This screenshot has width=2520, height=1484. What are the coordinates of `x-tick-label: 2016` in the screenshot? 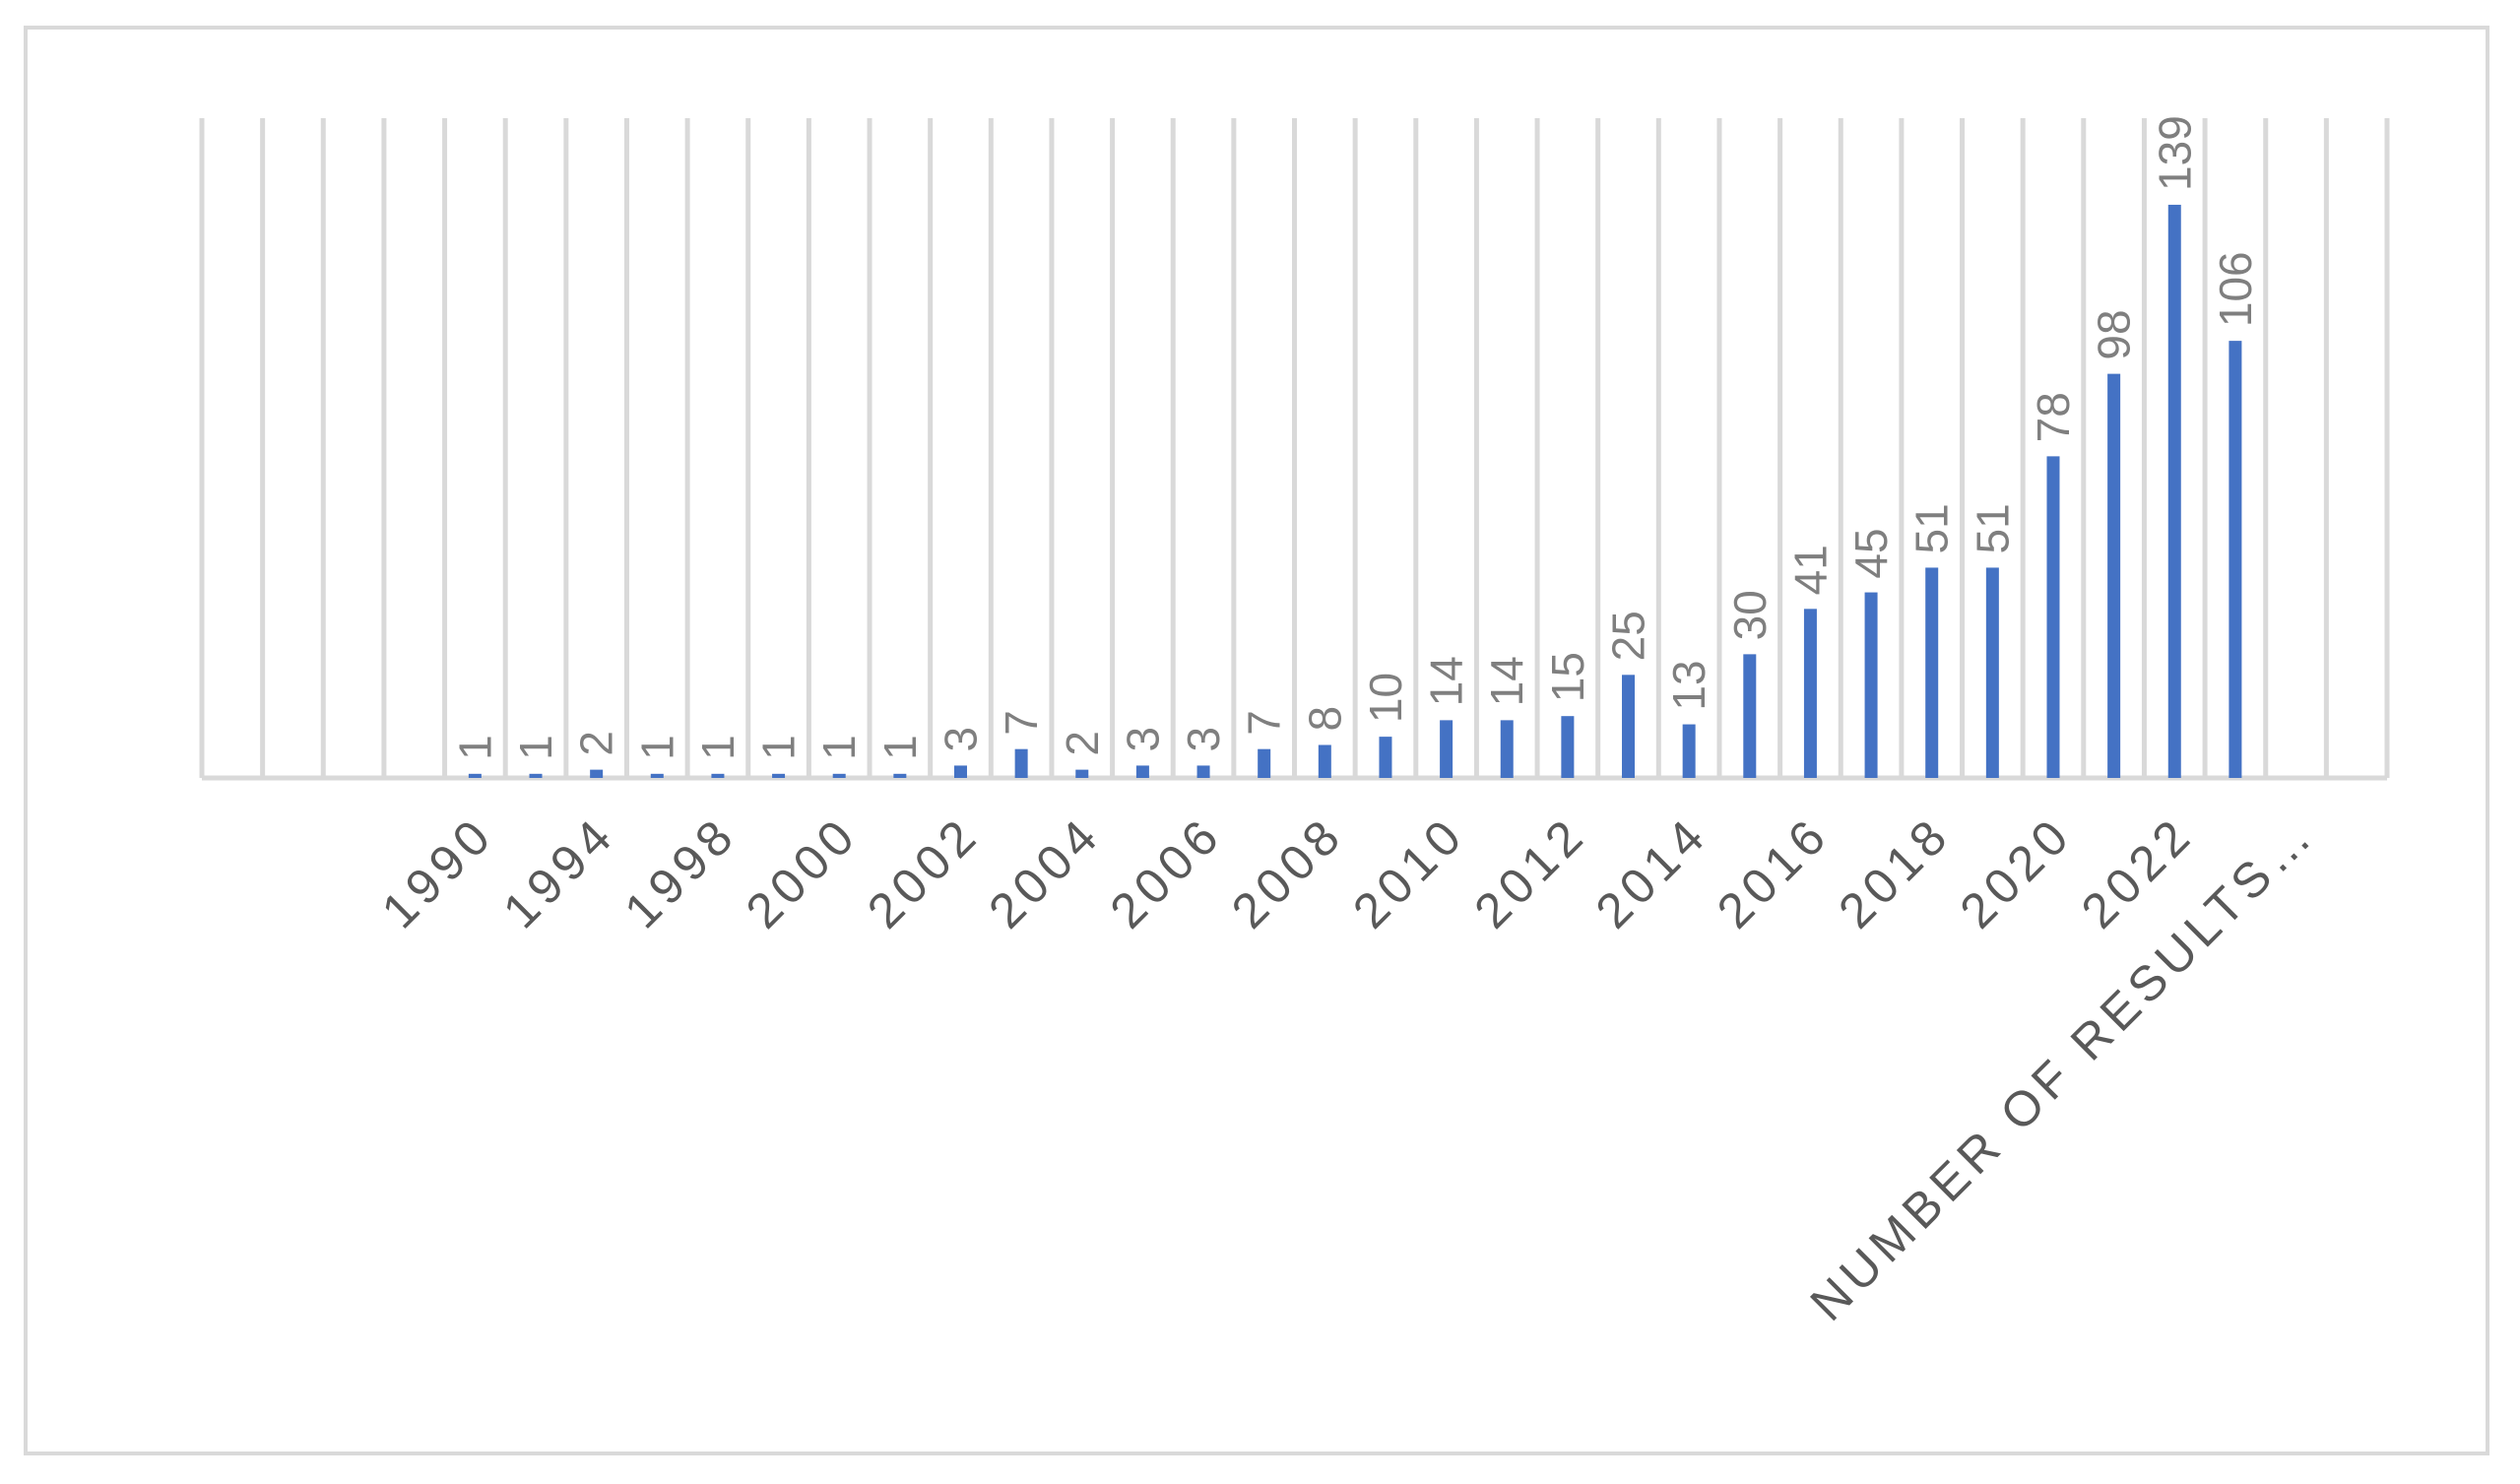 It's located at (1773, 872).